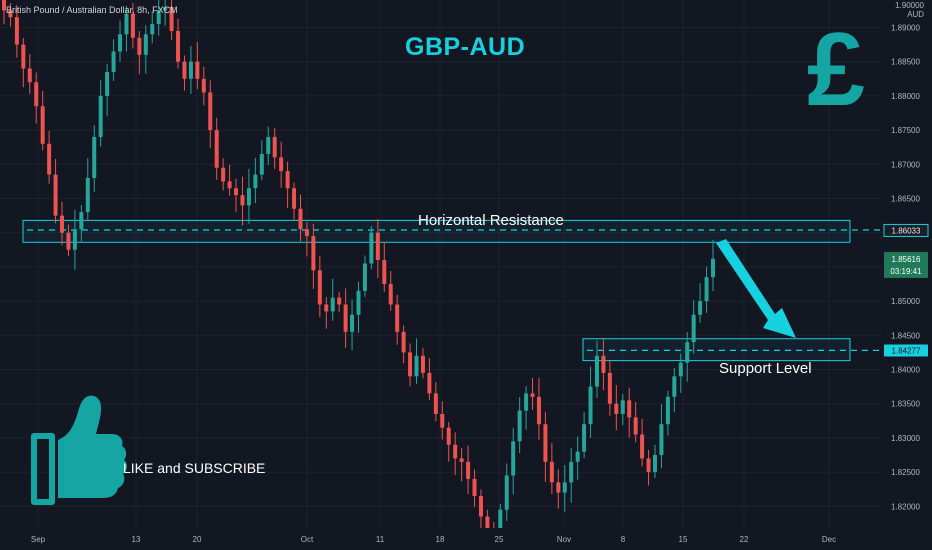 The image size is (932, 550). I want to click on y-tick-label: 1.82000, so click(905, 506).